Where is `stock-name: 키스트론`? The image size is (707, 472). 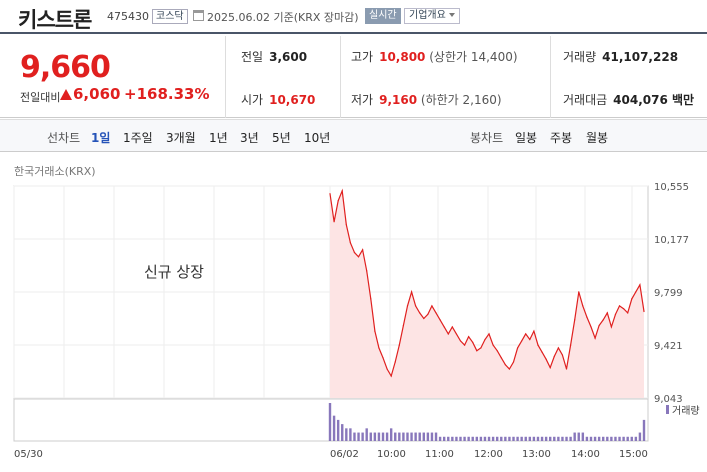 stock-name: 키스트론 is located at coordinates (55, 20).